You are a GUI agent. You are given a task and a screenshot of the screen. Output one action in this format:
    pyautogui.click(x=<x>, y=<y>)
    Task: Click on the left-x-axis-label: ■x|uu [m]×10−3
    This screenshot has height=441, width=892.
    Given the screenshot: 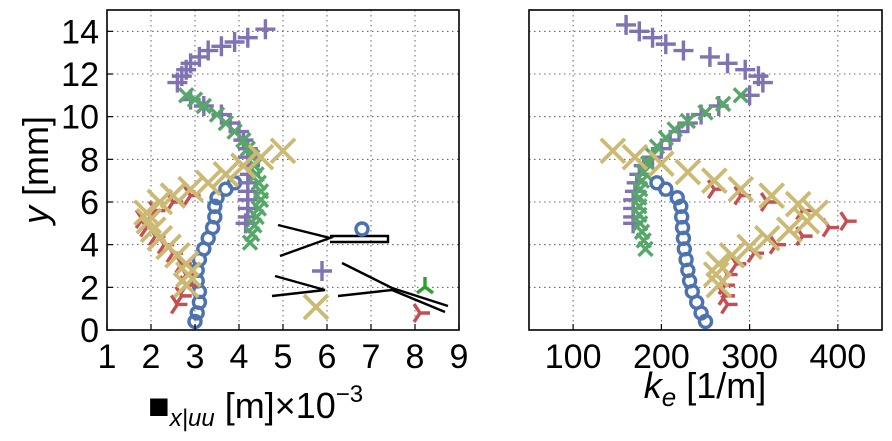 What is the action you would take?
    pyautogui.click(x=255, y=406)
    